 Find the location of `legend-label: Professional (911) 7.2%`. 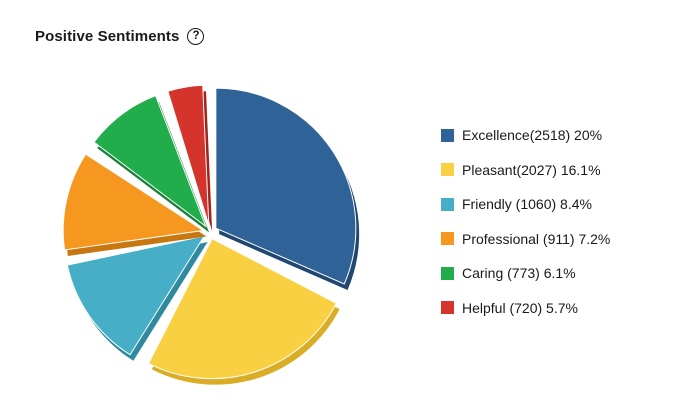

legend-label: Professional (911) 7.2% is located at coordinates (536, 238).